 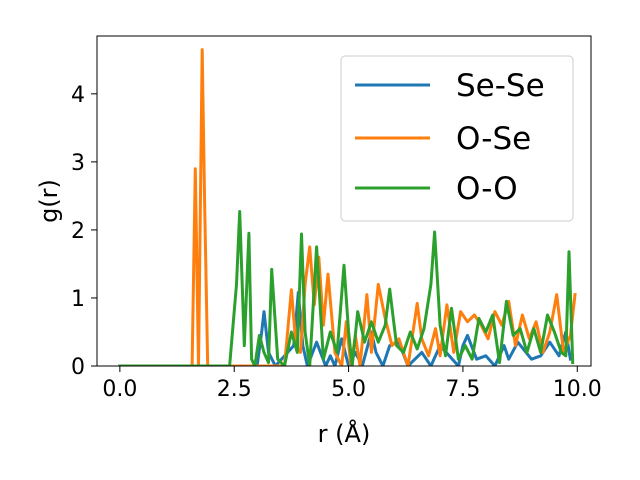 I want to click on x-tick-label: 0.0, so click(x=119, y=389).